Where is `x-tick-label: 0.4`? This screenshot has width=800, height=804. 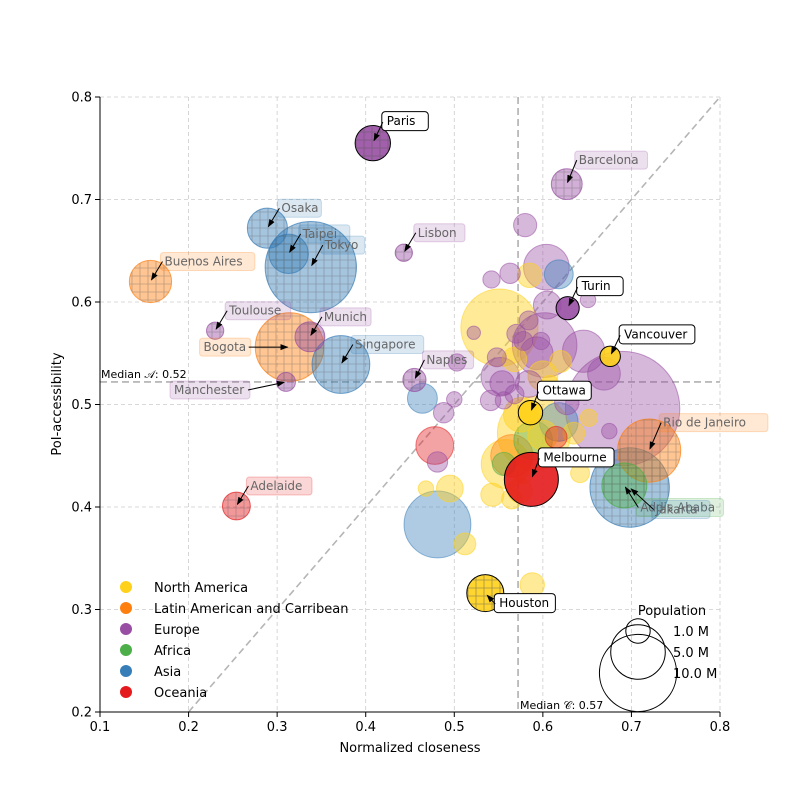 x-tick-label: 0.4 is located at coordinates (365, 727).